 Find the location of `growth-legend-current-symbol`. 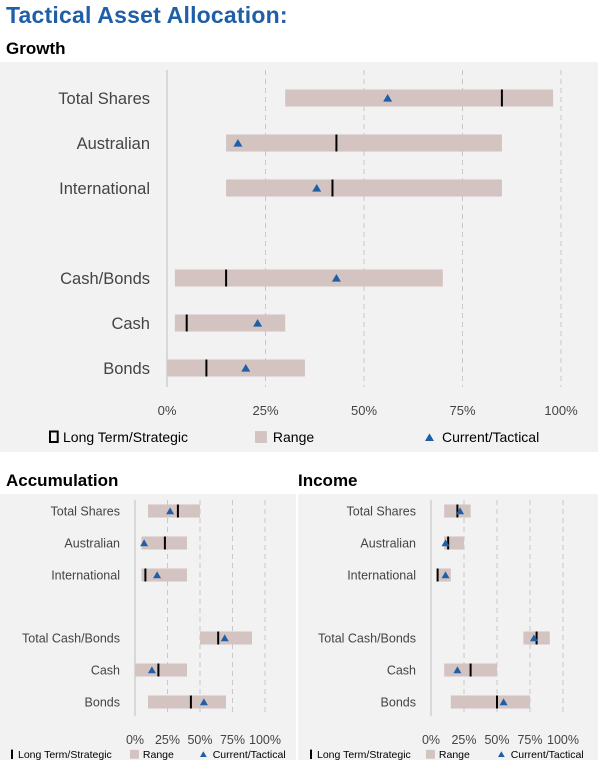

growth-legend-current-symbol is located at coordinates (429, 437).